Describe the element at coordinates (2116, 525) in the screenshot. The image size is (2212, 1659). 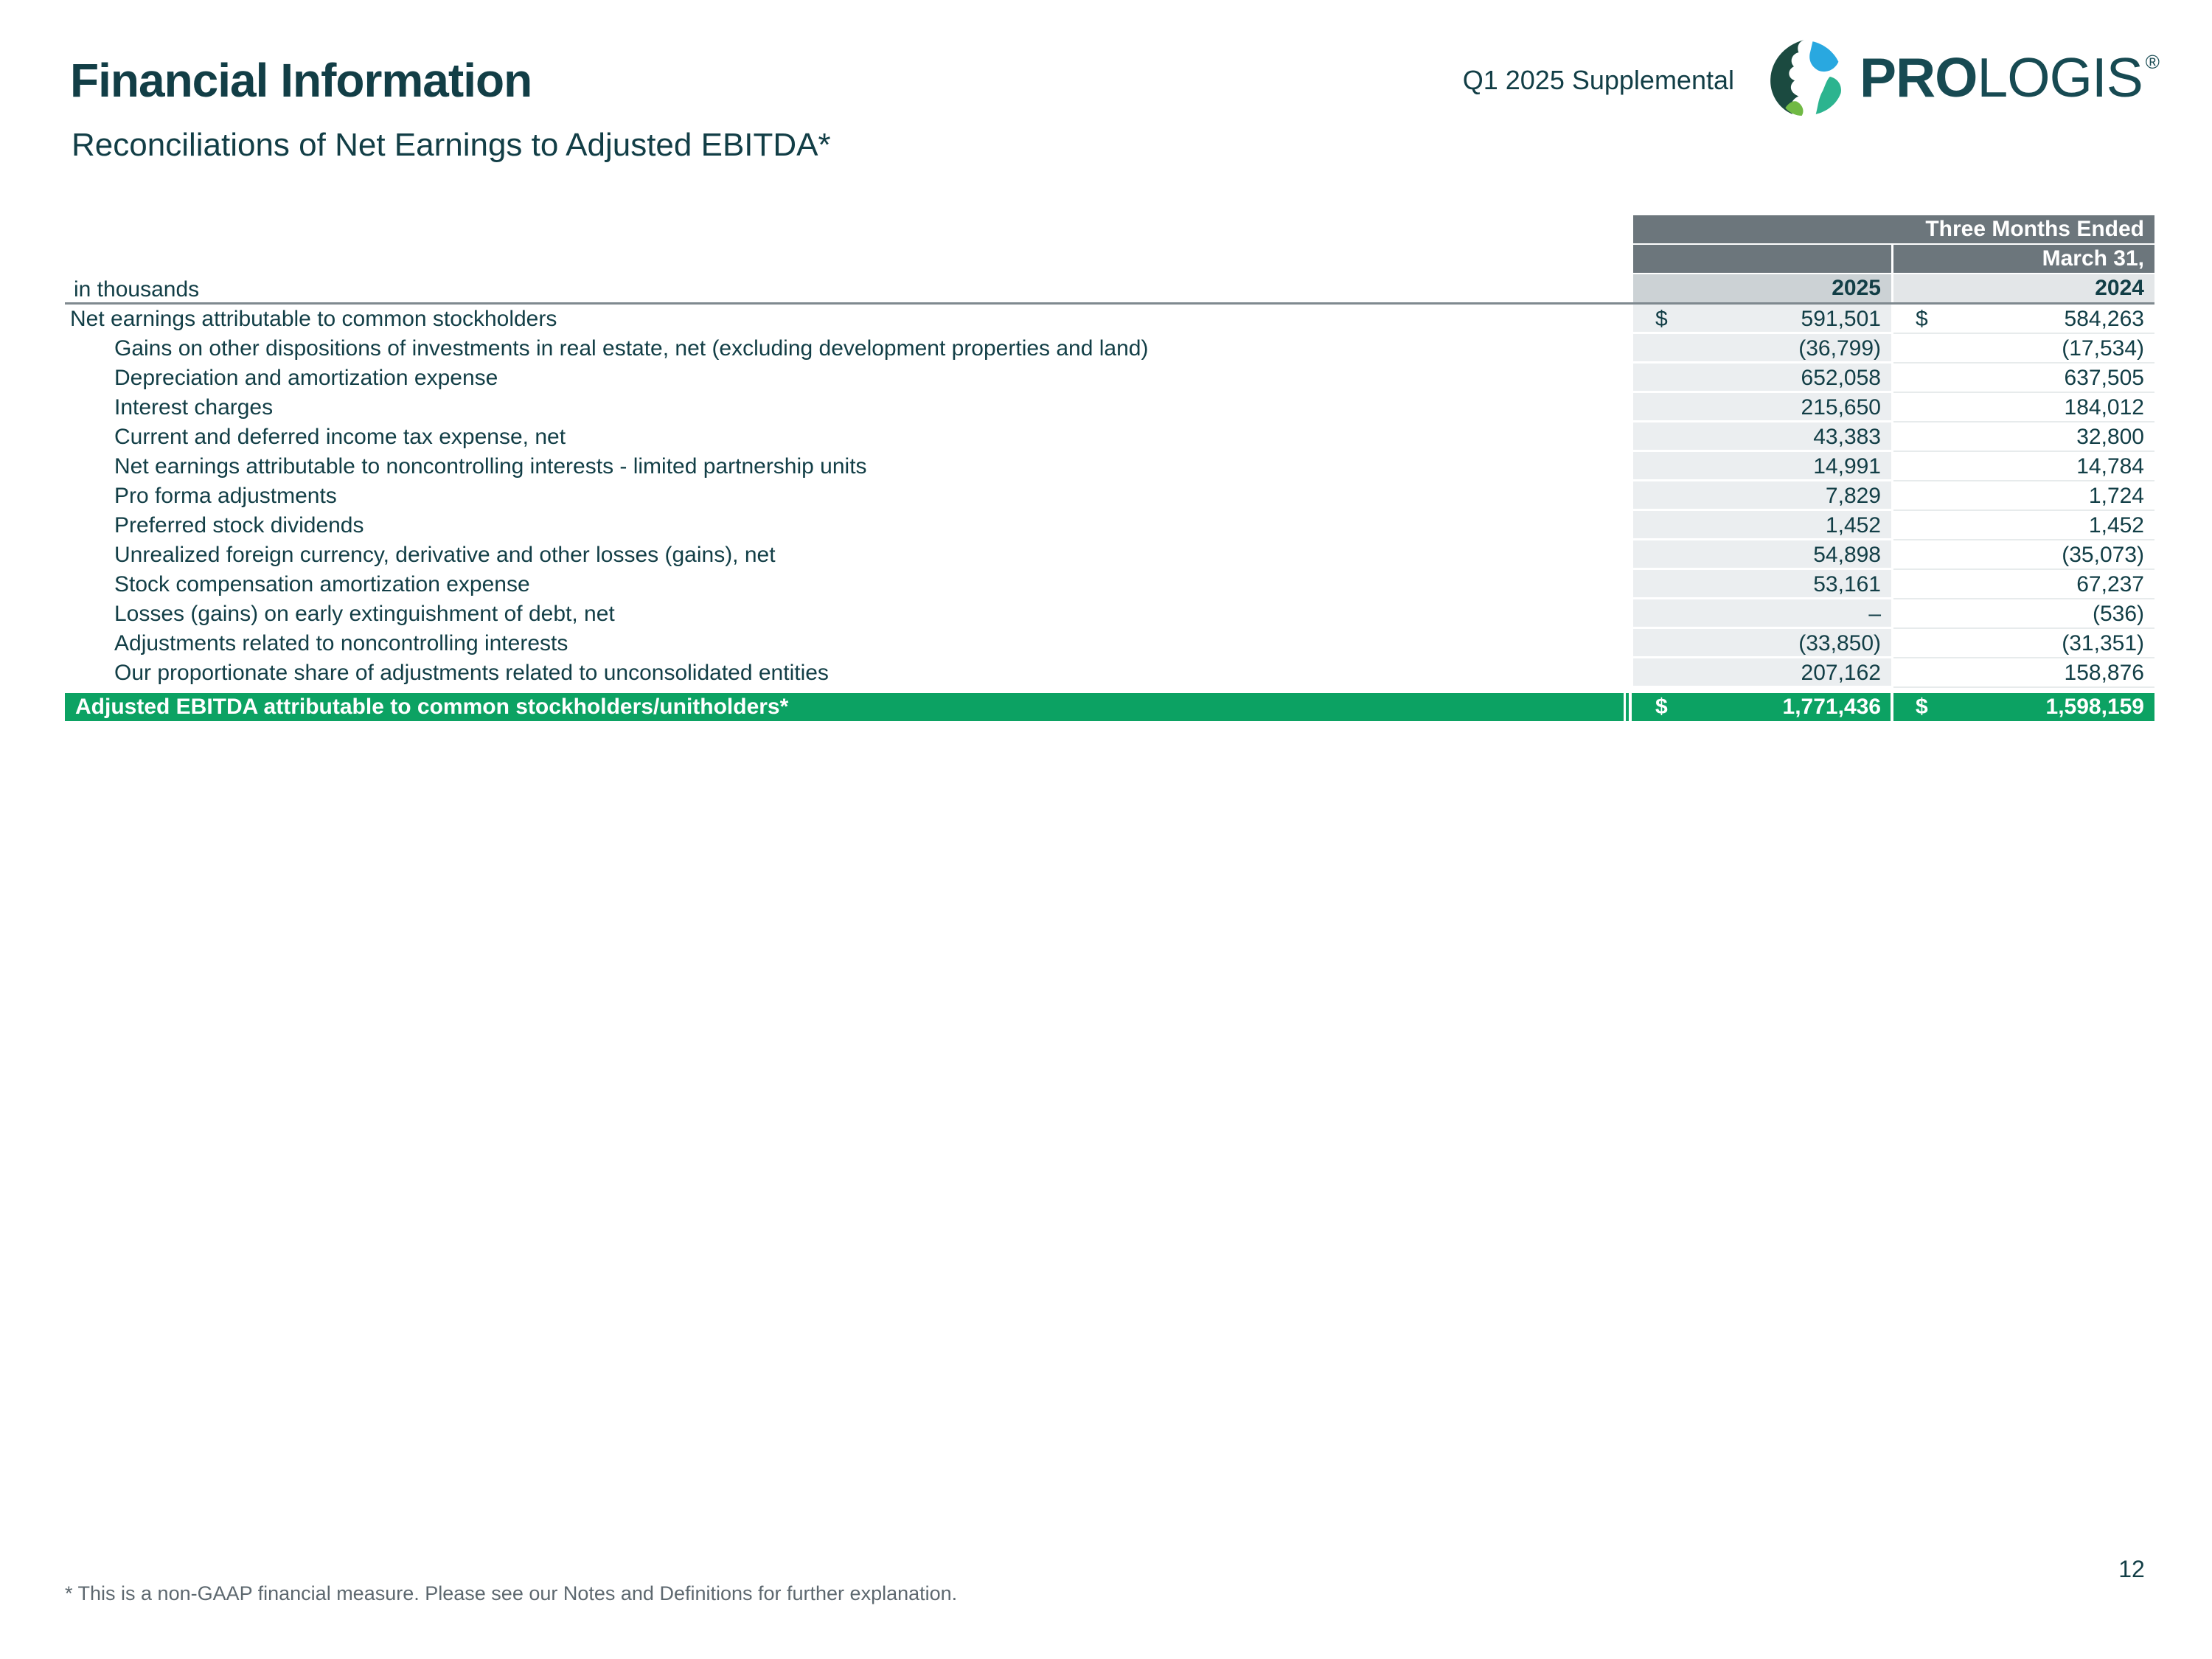
I see `row-2024-value: 1,452` at that location.